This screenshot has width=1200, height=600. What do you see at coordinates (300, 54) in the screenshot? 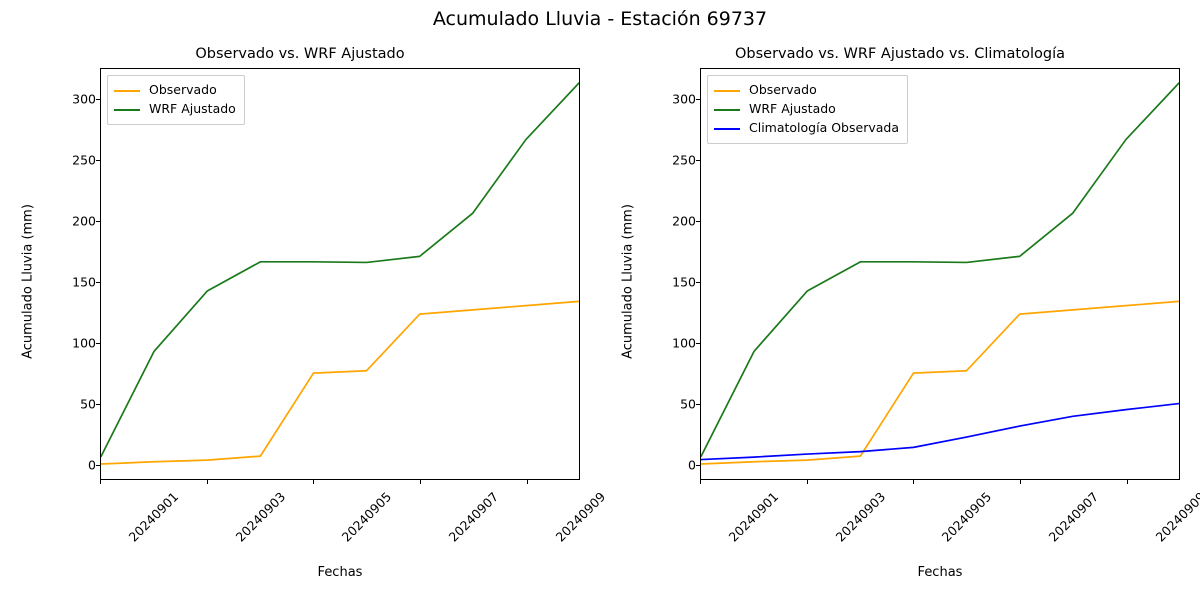
I see `subplot-left-title: Observado vs. WRF Ajustado` at bounding box center [300, 54].